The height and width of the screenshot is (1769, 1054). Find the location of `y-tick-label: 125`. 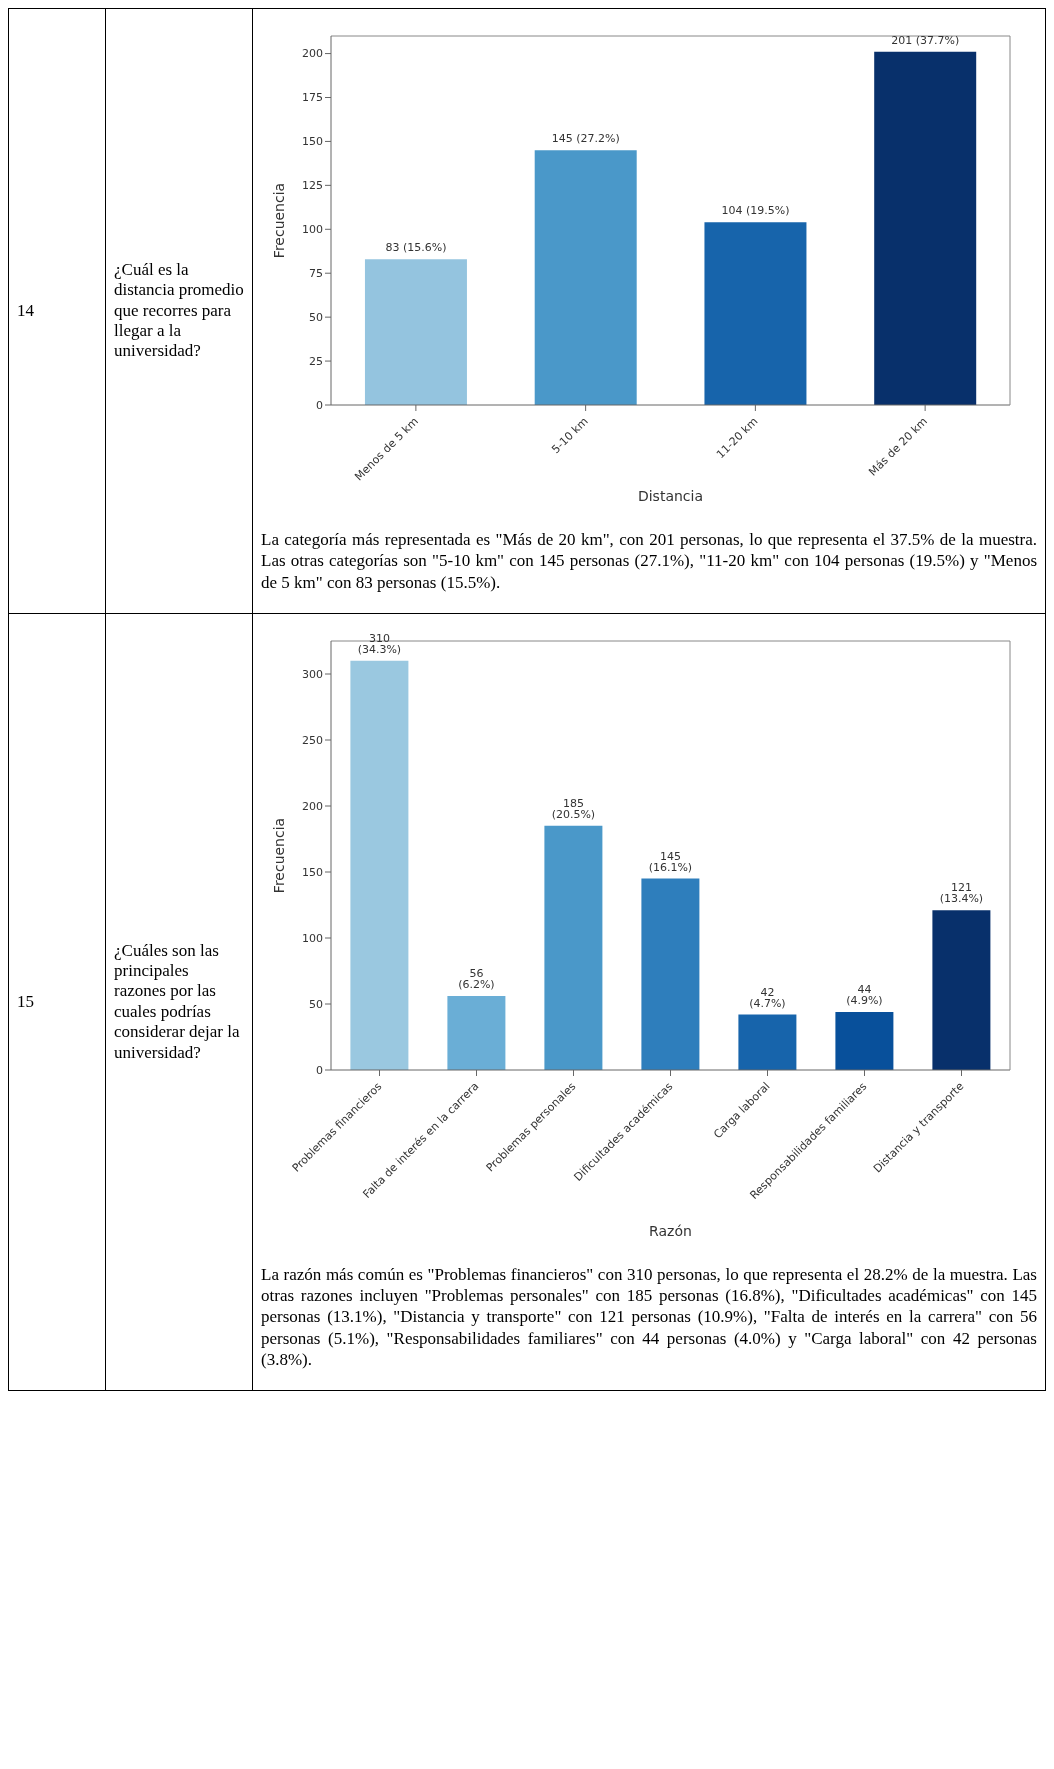

y-tick-label: 125 is located at coordinates (312, 186).